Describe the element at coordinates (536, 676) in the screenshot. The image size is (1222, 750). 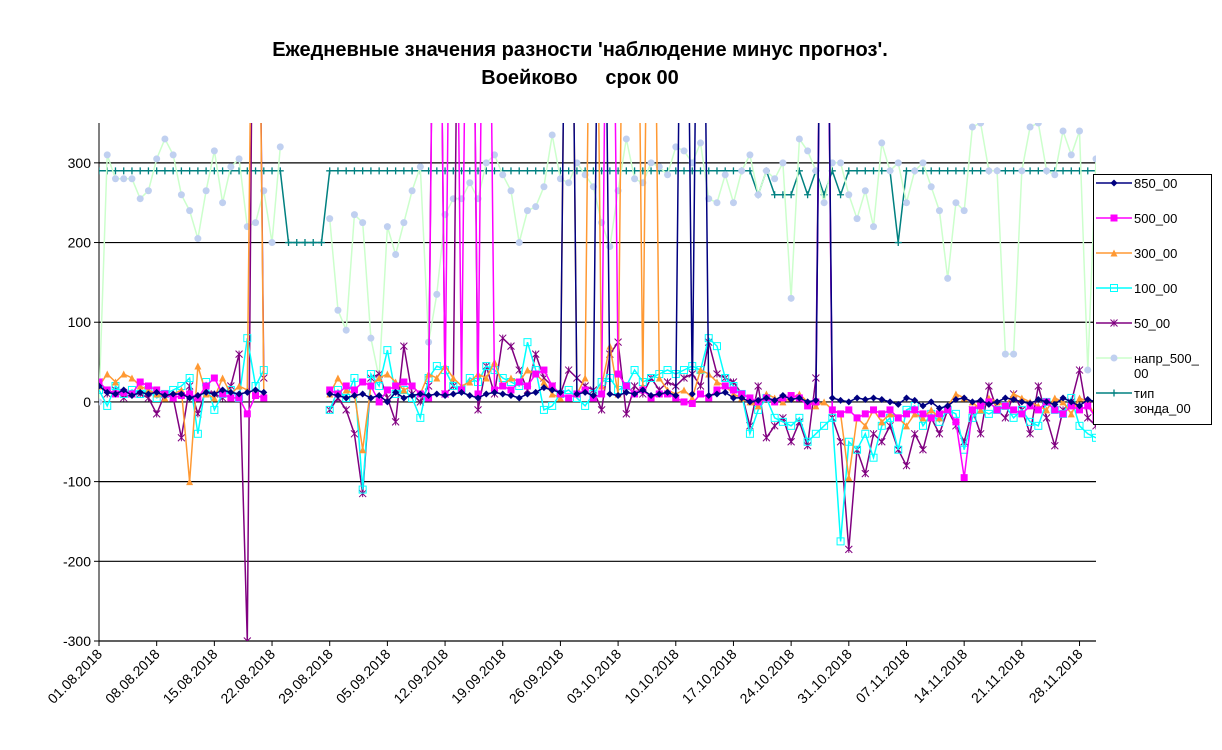
I see `x-tick-label: 26.09.2018` at that location.